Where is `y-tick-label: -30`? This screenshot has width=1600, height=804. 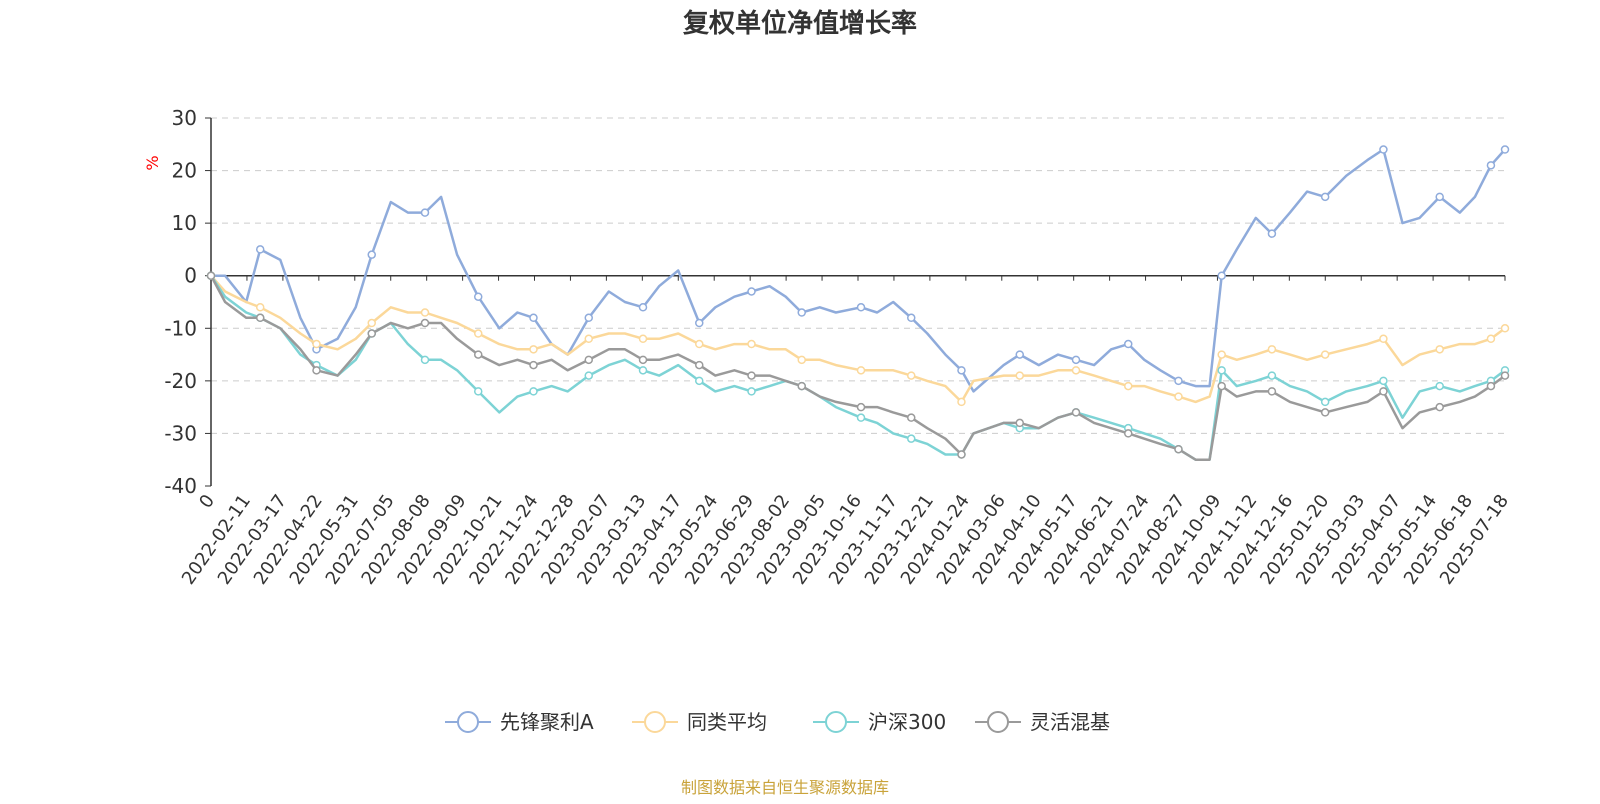 y-tick-label: -30 is located at coordinates (180, 433).